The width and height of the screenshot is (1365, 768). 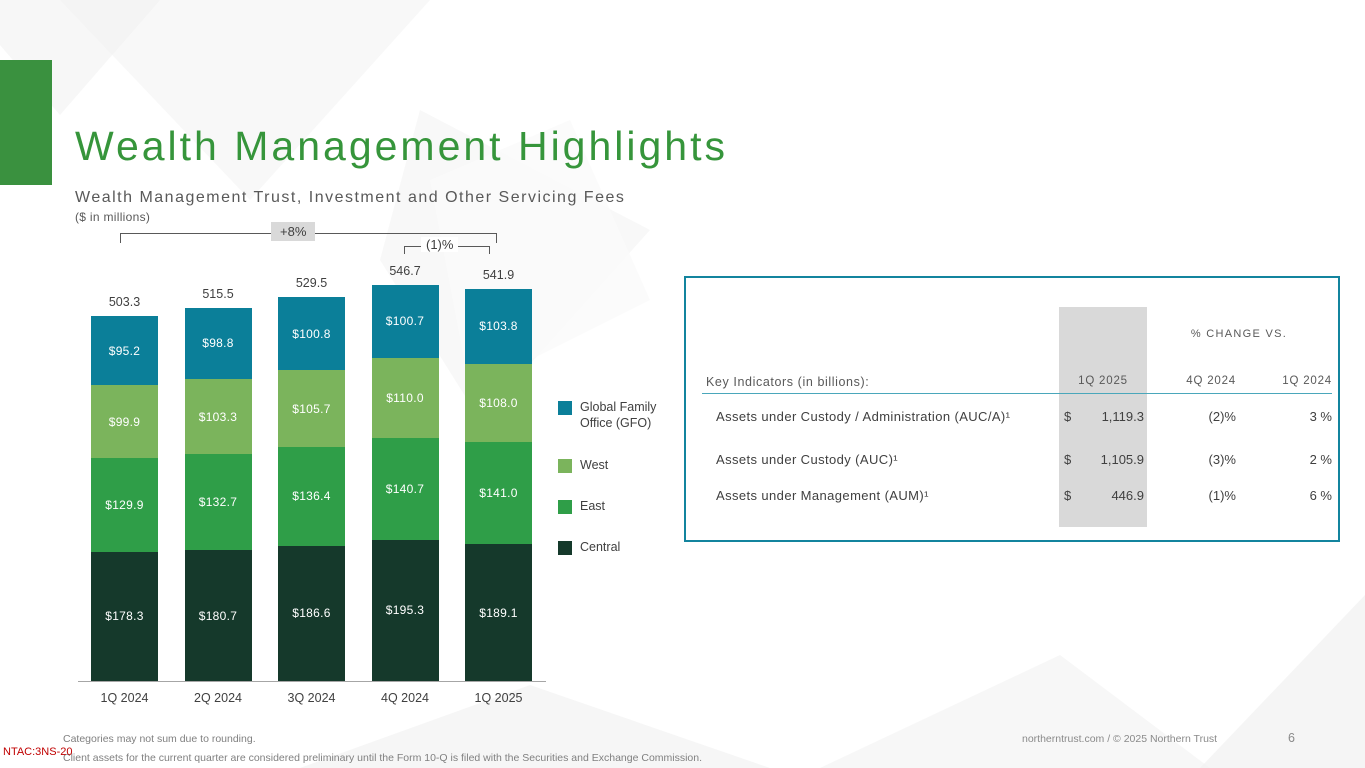 I want to click on bar-segment-central: $180.7, so click(x=218, y=615).